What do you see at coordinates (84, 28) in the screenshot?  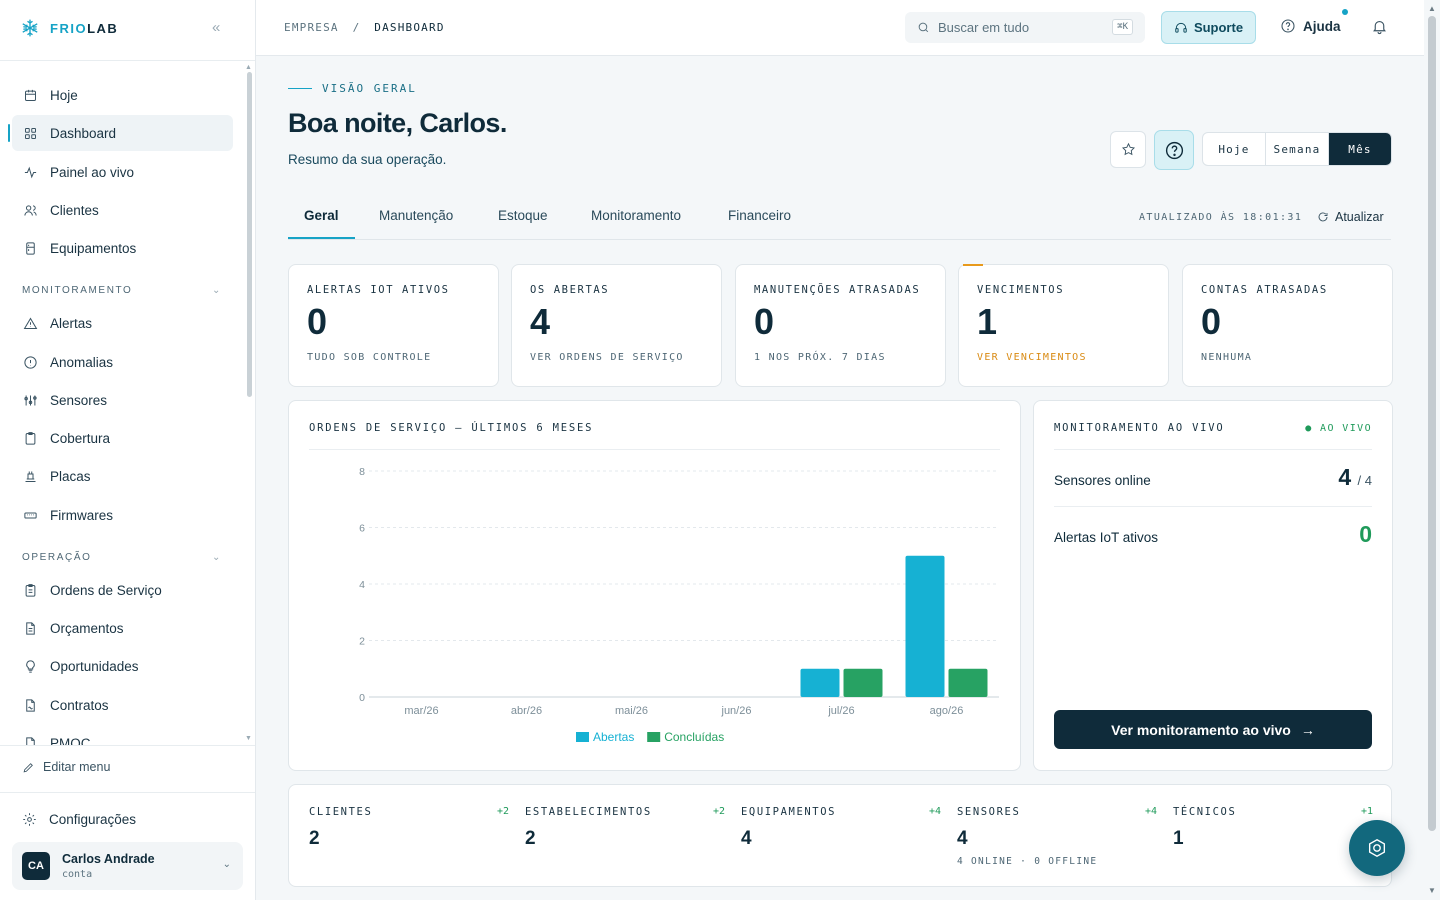 I see `brand-name: FRIOLAB` at bounding box center [84, 28].